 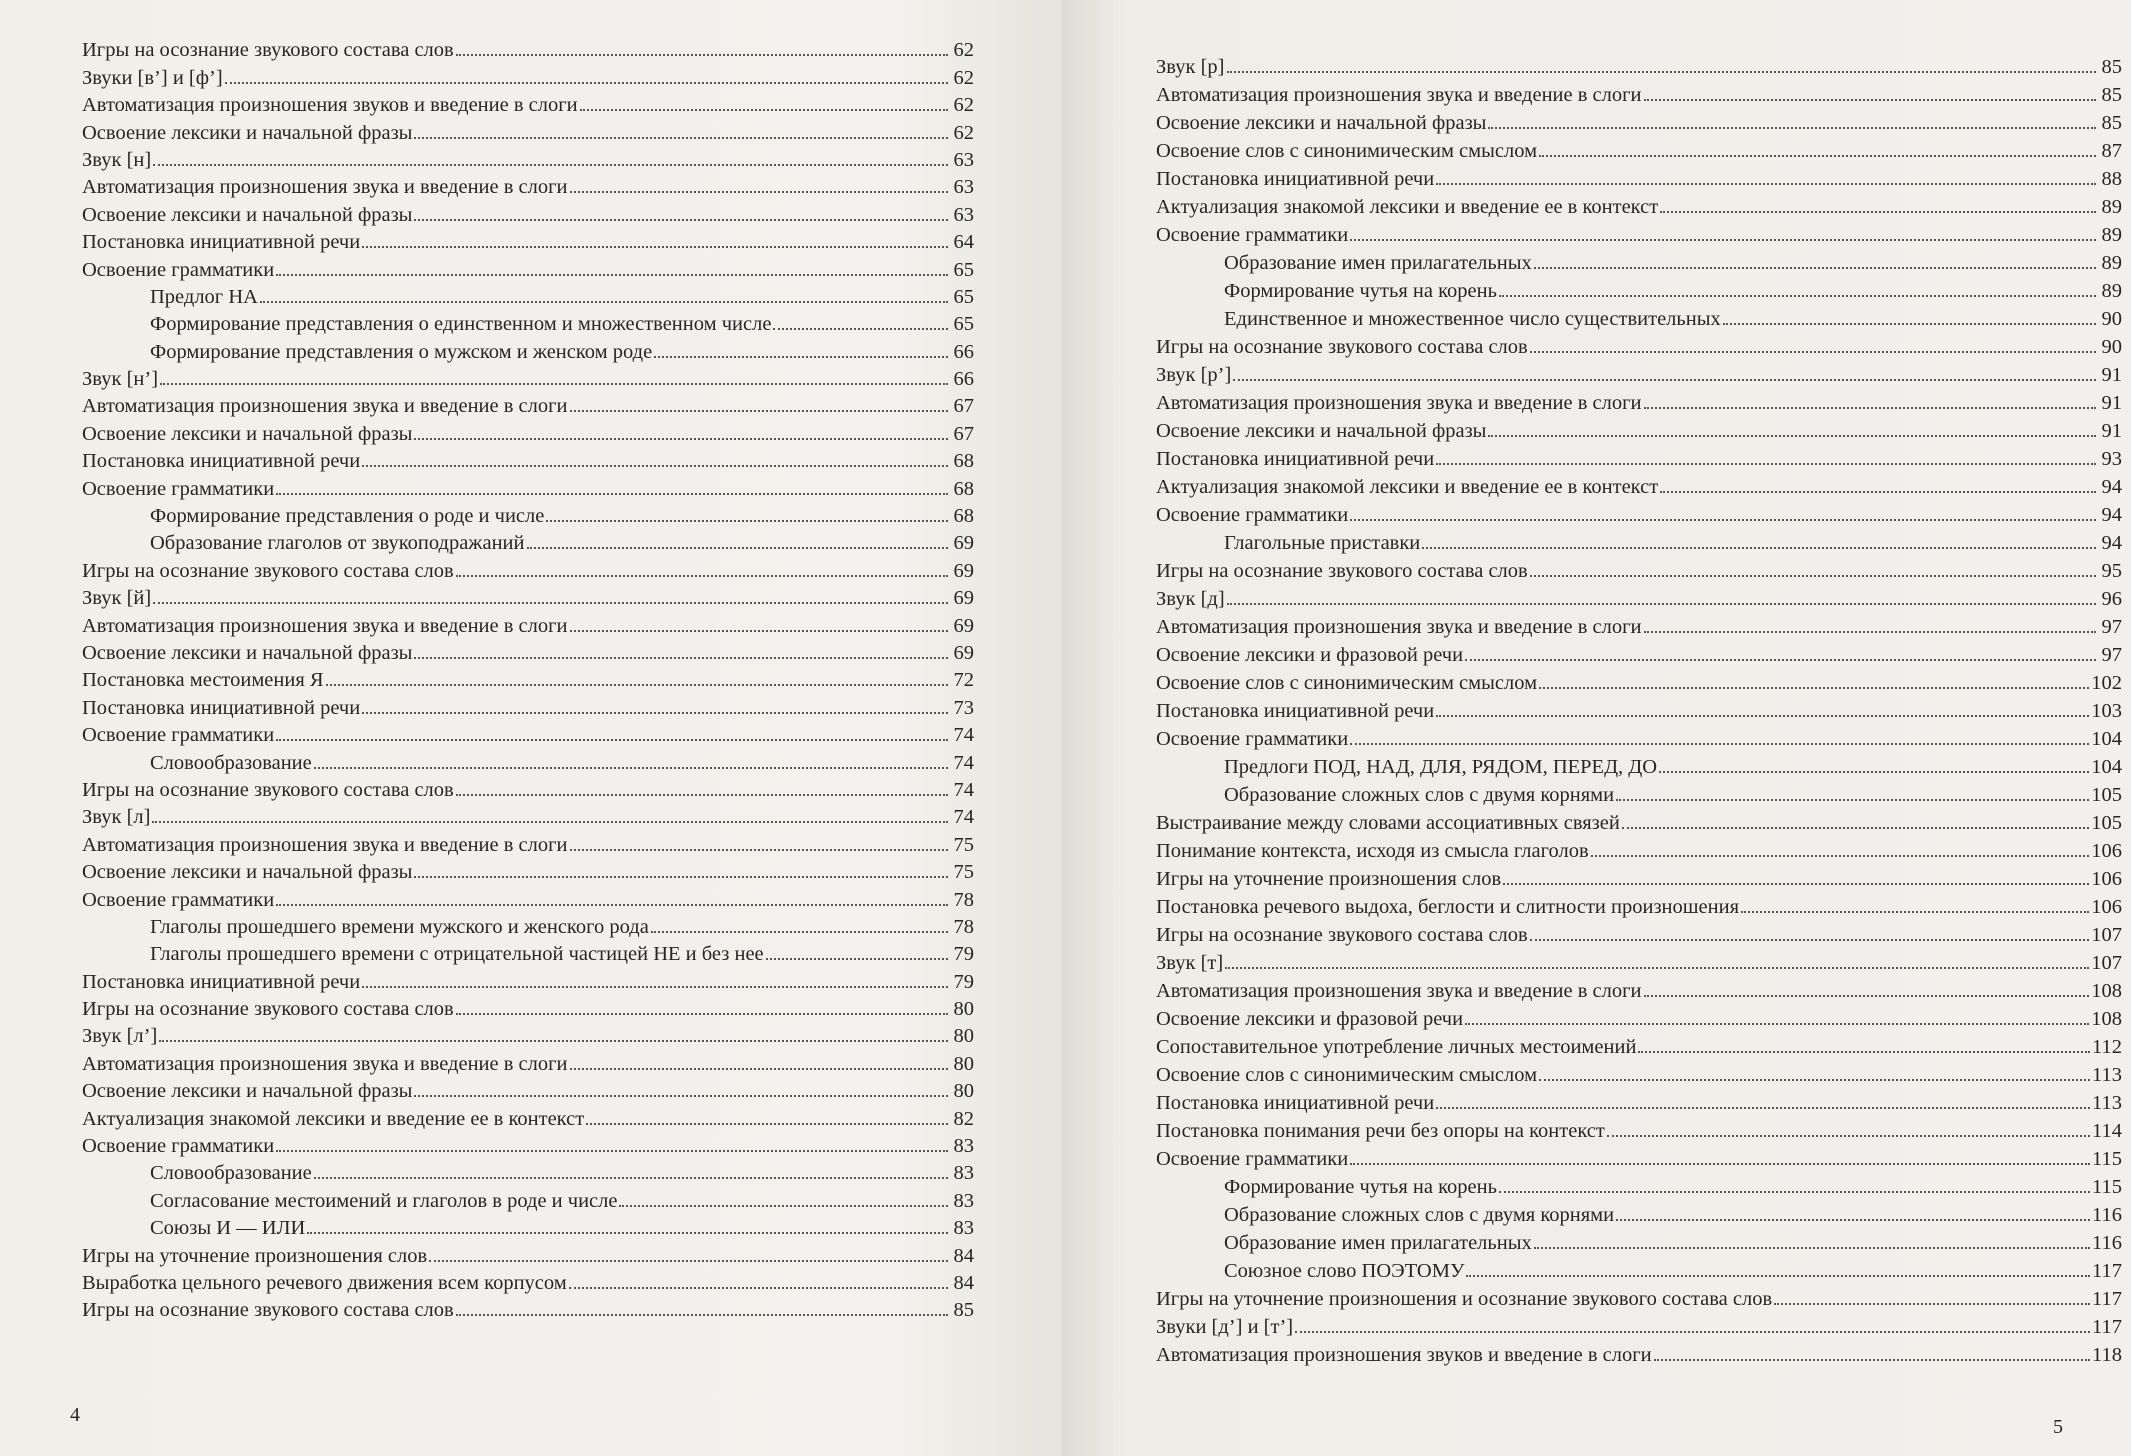 What do you see at coordinates (964, 625) in the screenshot?
I see `toc-entry-page: 69` at bounding box center [964, 625].